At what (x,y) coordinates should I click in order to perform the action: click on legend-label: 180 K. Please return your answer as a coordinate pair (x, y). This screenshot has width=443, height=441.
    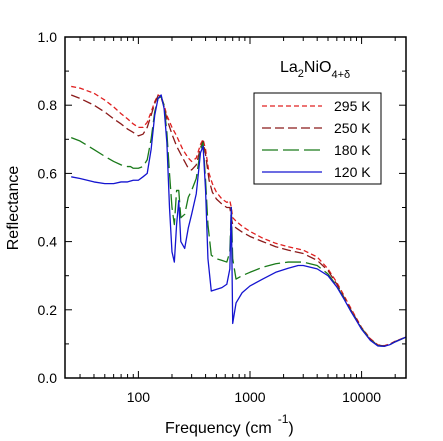
    Looking at the image, I should click on (352, 150).